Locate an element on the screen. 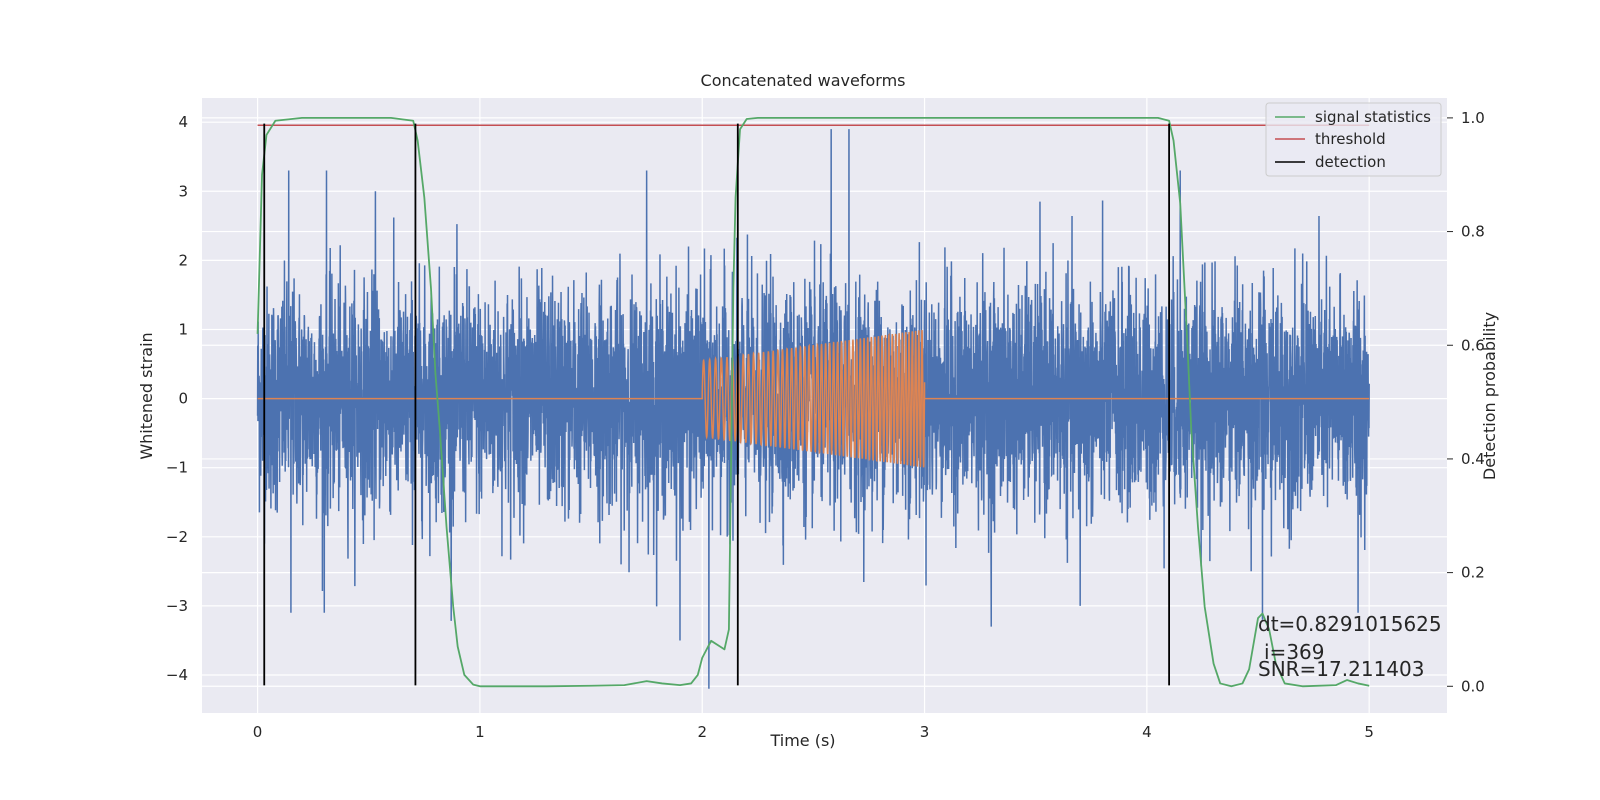 The height and width of the screenshot is (800, 1600). legend-box is located at coordinates (1353, 139).